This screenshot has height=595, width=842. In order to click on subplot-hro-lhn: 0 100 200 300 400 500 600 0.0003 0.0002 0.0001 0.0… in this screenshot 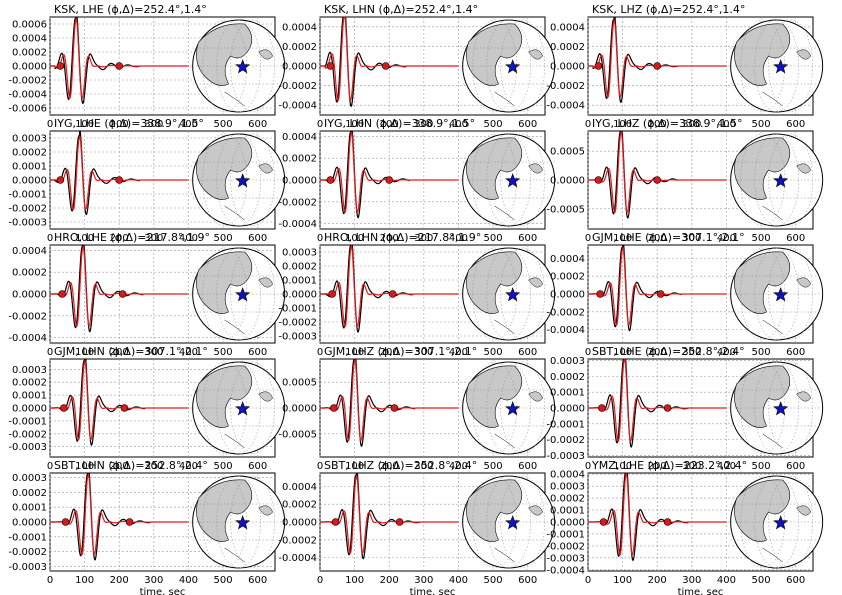, I will do `click(417, 294)`.